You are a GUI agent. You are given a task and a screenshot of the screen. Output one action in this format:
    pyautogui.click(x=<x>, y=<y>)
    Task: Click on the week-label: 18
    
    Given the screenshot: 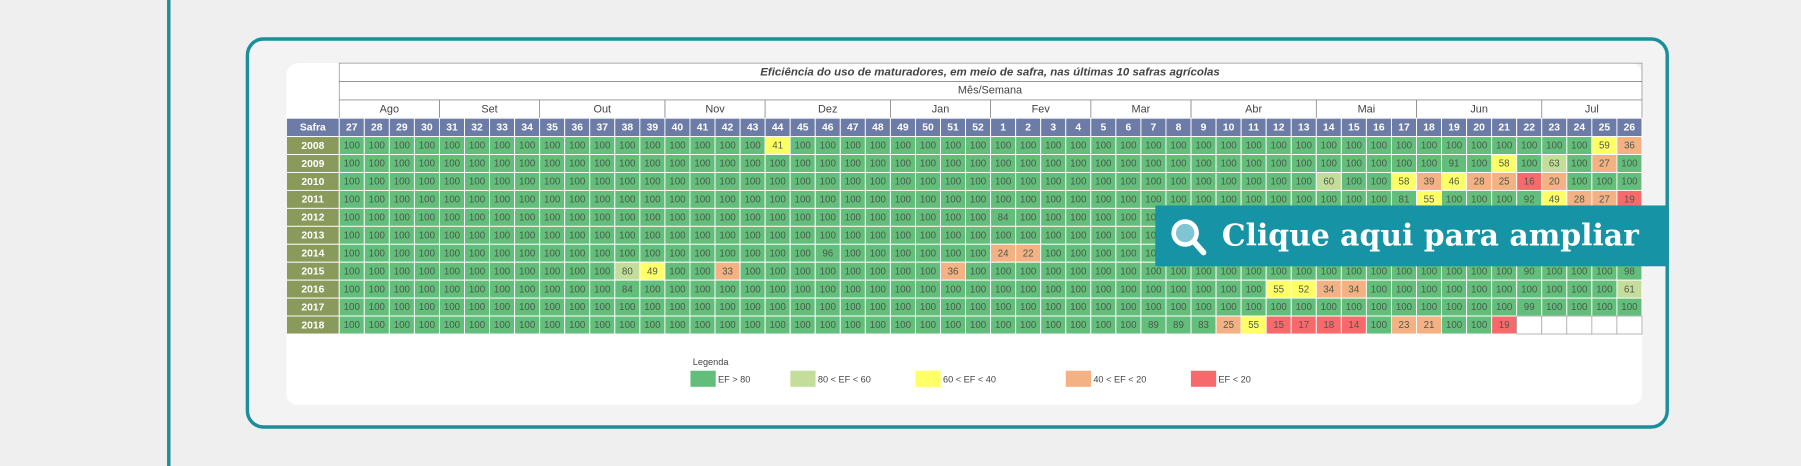 What is the action you would take?
    pyautogui.click(x=1429, y=128)
    